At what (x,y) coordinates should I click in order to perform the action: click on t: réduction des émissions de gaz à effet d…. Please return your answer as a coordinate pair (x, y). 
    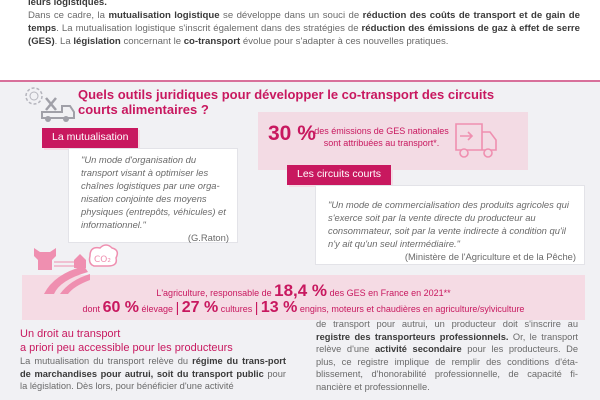
    Looking at the image, I should click on (304, 35).